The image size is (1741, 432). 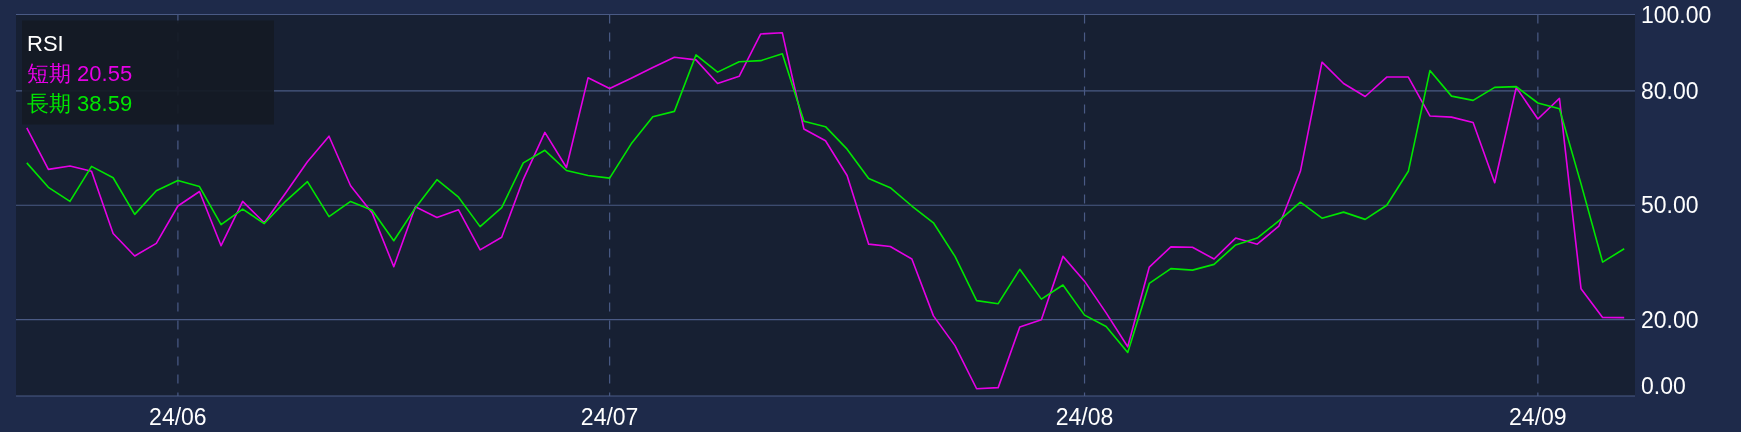 What do you see at coordinates (1538, 417) in the screenshot?
I see `x-tick-label: 24/09` at bounding box center [1538, 417].